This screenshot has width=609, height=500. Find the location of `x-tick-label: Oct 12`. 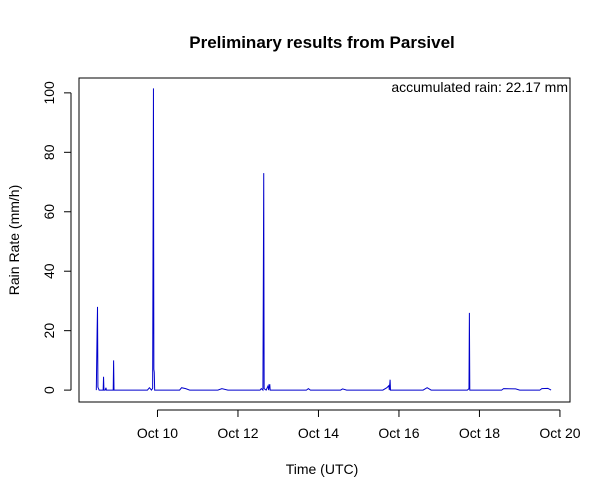

x-tick-label: Oct 12 is located at coordinates (237, 433).